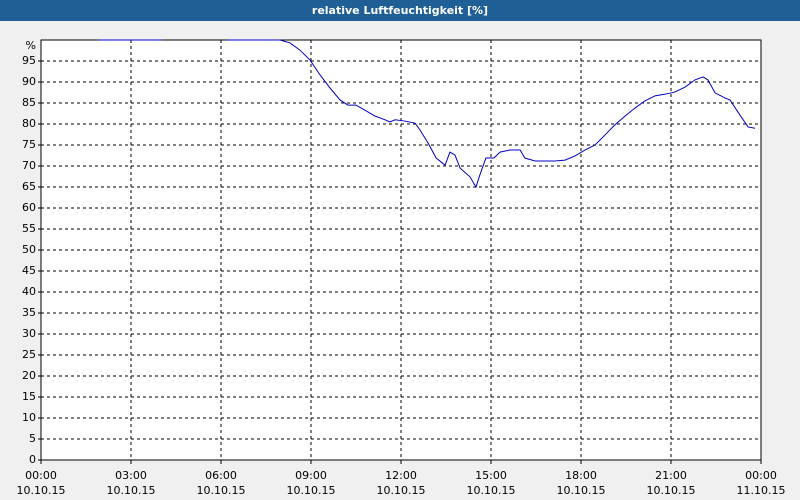 Image resolution: width=800 pixels, height=500 pixels. Describe the element at coordinates (29, 333) in the screenshot. I see `y-tick-label: 30` at that location.